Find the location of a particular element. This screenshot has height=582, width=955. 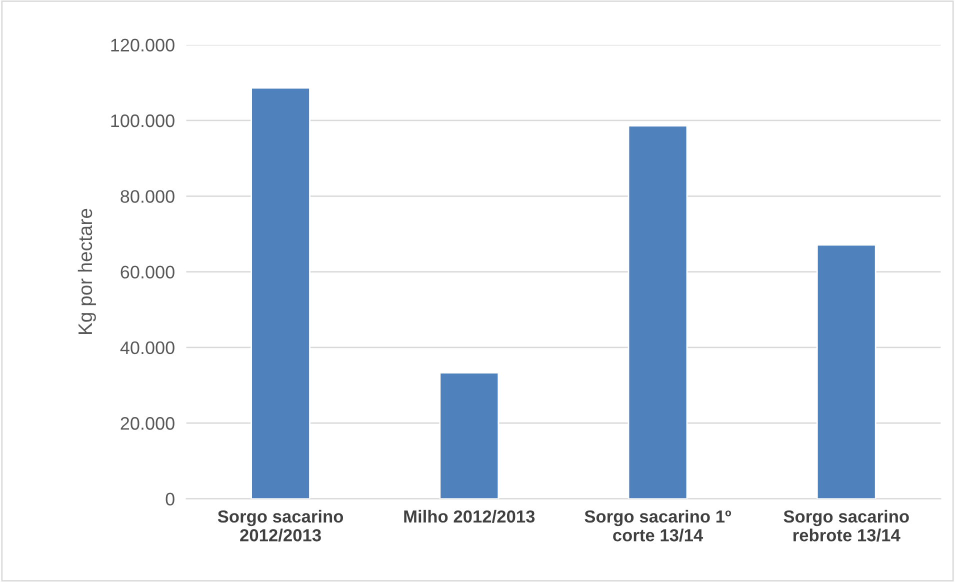

y-tick-label: 80.000 is located at coordinates (147, 196).